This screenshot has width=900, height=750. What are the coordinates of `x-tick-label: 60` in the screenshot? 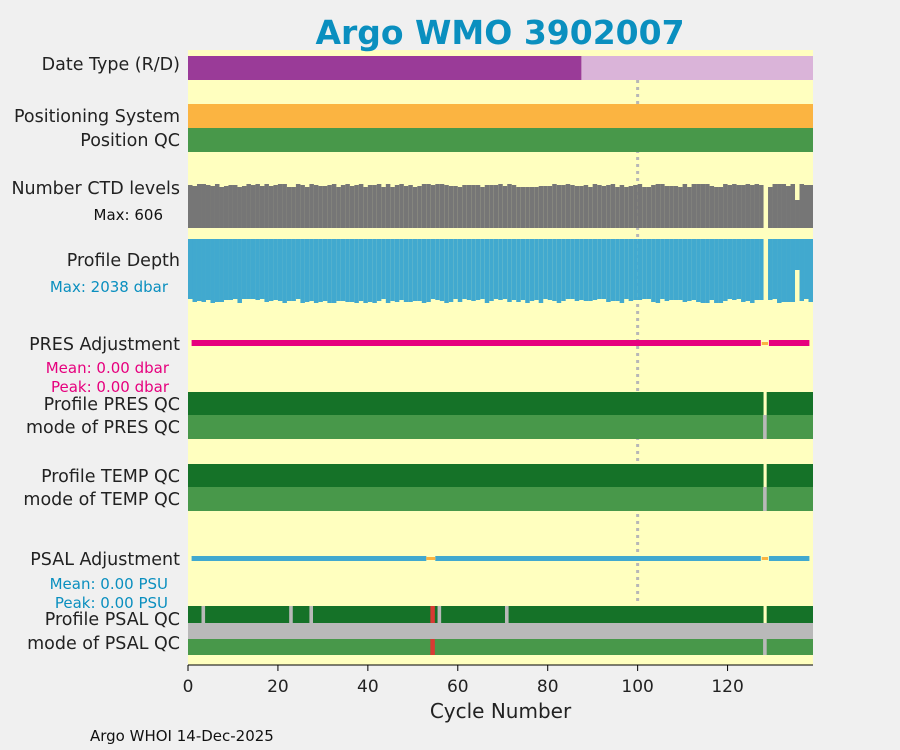 It's located at (458, 687).